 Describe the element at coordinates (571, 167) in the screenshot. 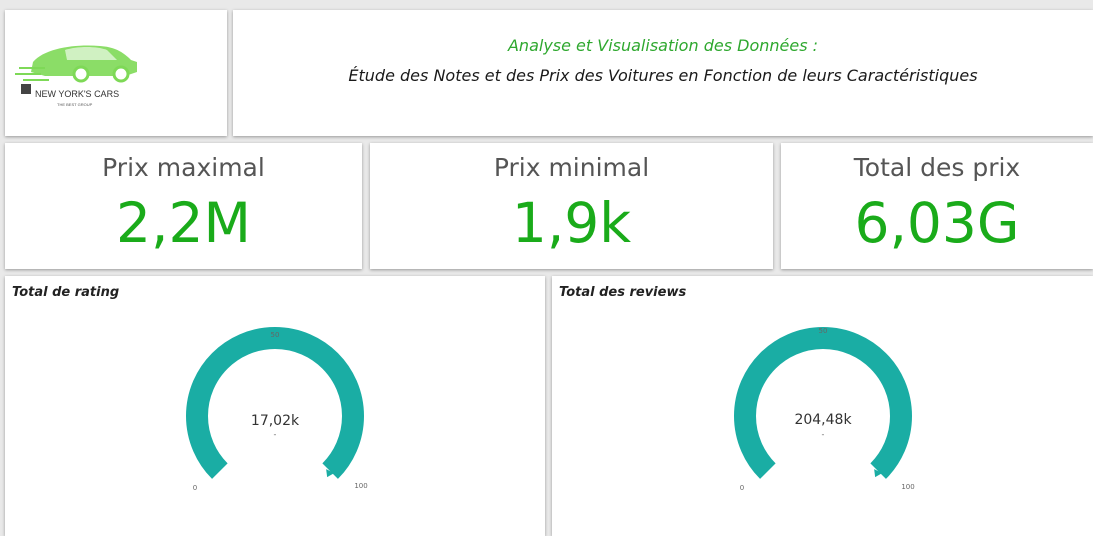

I see `kpi-label: Prix minimal` at that location.